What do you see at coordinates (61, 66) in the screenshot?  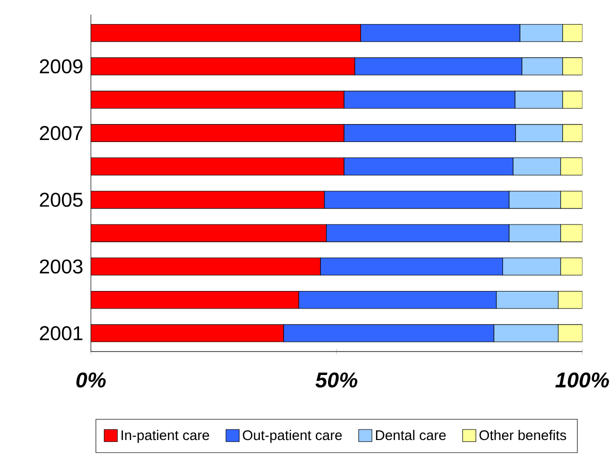 I see `y-tick-label: 2009` at bounding box center [61, 66].